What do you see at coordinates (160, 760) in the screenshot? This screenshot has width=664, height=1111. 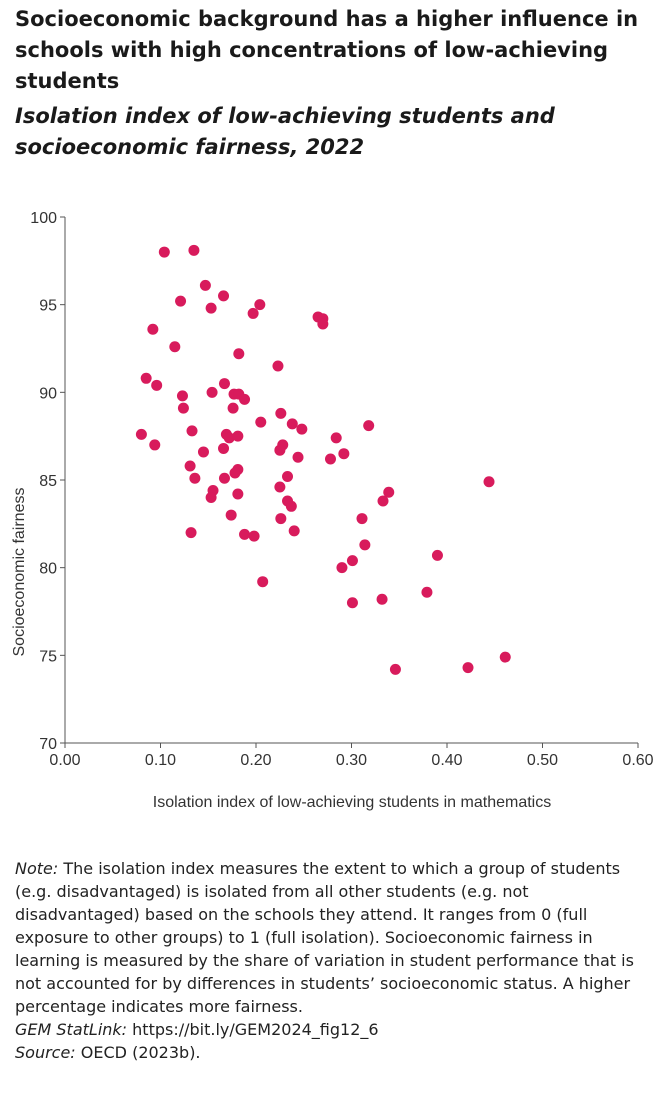 I see `x-tick-label: 0.10` at bounding box center [160, 760].